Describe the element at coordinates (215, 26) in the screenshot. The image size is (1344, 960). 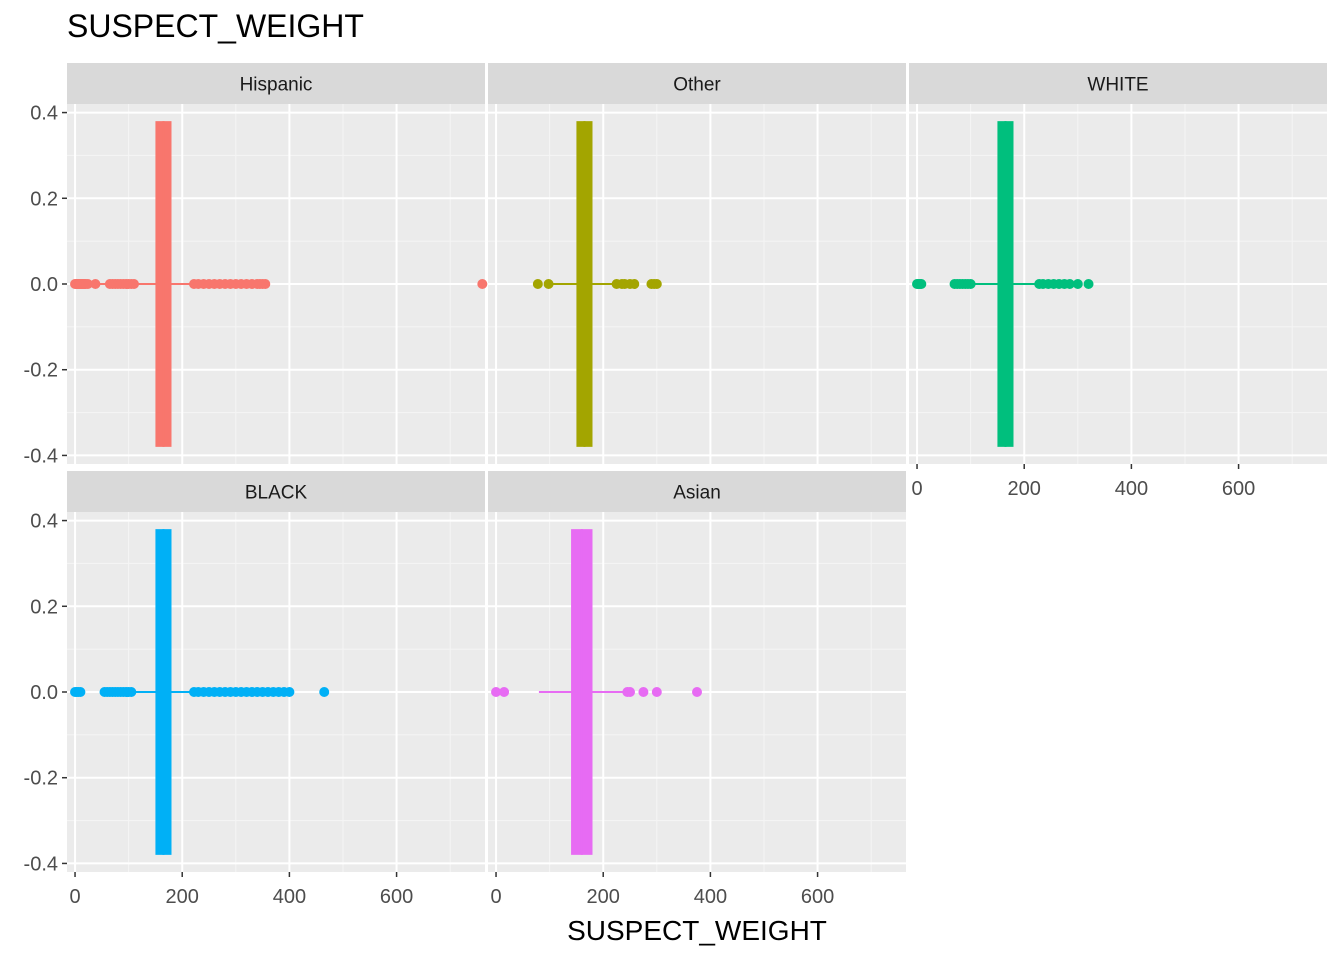
I see `chart-title: SUSPECT_WEIGHT` at that location.